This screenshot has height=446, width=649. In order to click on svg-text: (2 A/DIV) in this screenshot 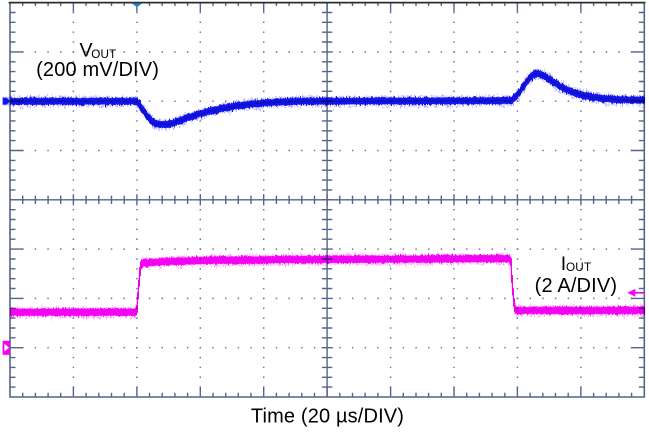, I will do `click(576, 286)`.